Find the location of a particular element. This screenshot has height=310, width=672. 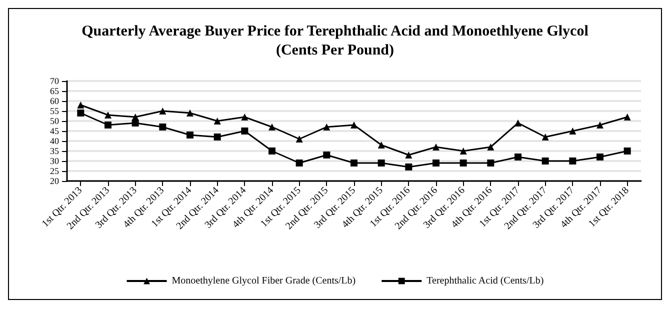

y-tick-label: 70 is located at coordinates (55, 81).